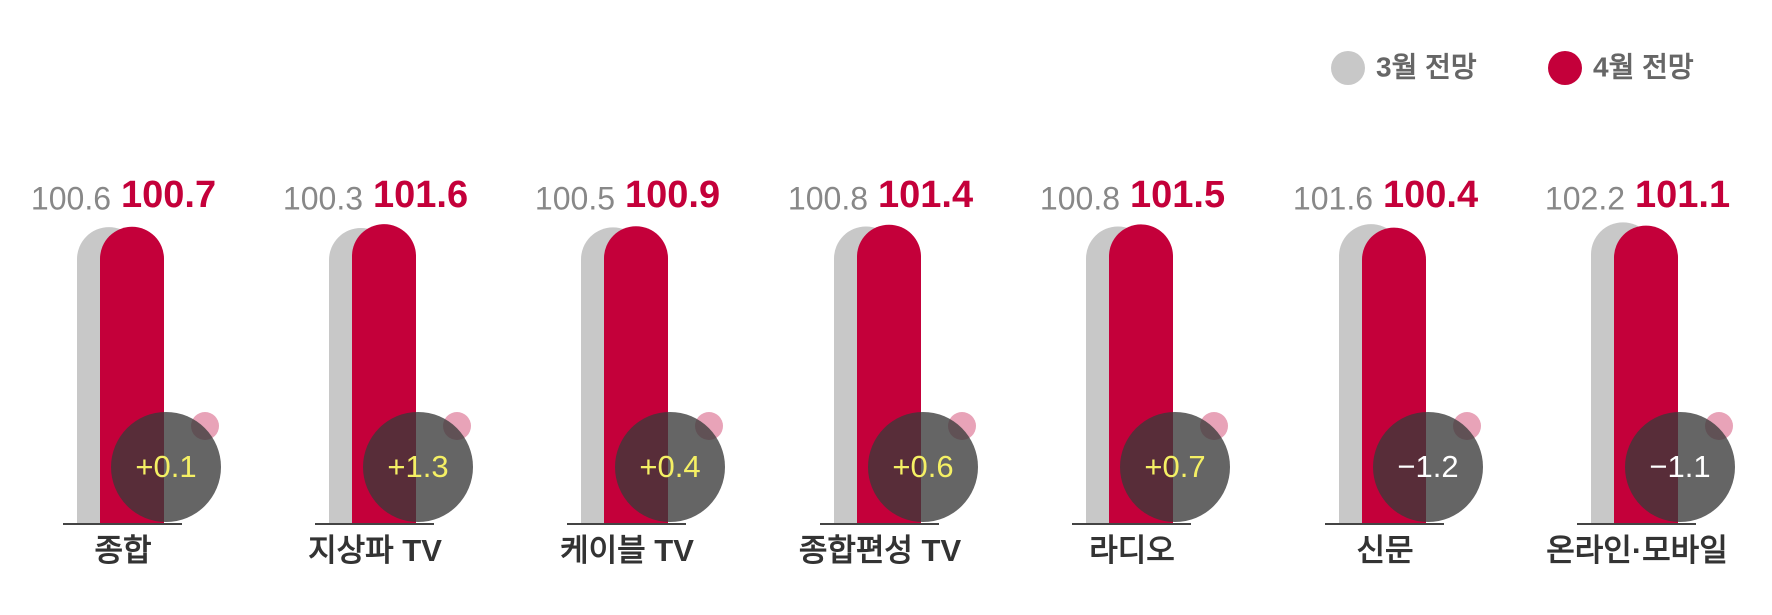 This screenshot has height=615, width=1772. I want to click on x-tick-label: 케이블 TV, so click(627, 550).